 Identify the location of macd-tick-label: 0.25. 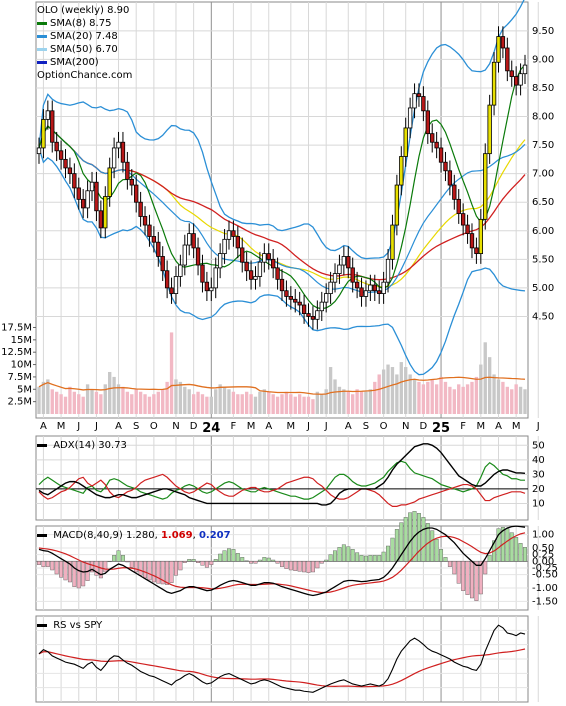
(543, 555).